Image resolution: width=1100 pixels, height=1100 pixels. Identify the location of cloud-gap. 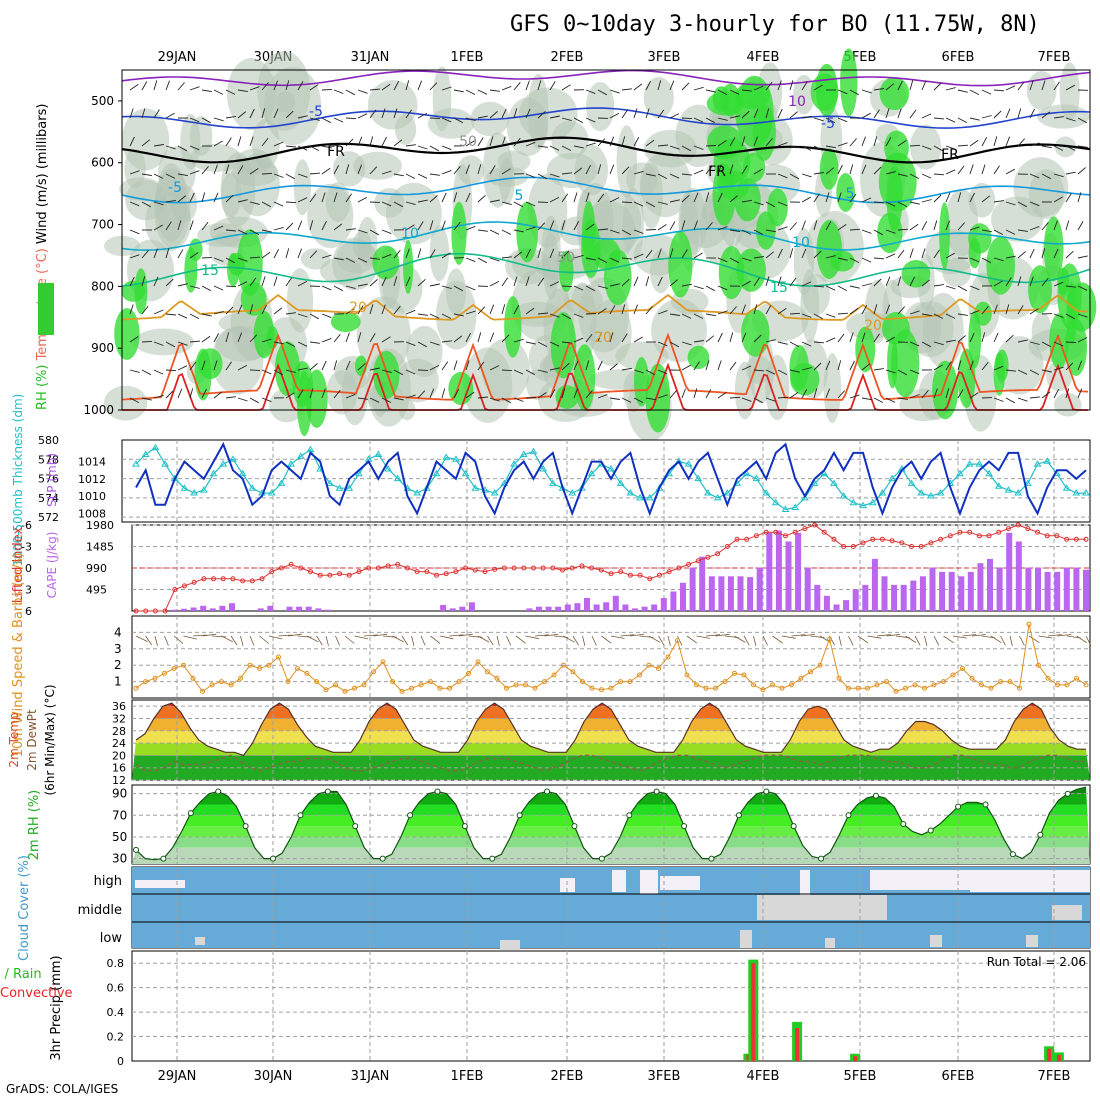
(746, 939).